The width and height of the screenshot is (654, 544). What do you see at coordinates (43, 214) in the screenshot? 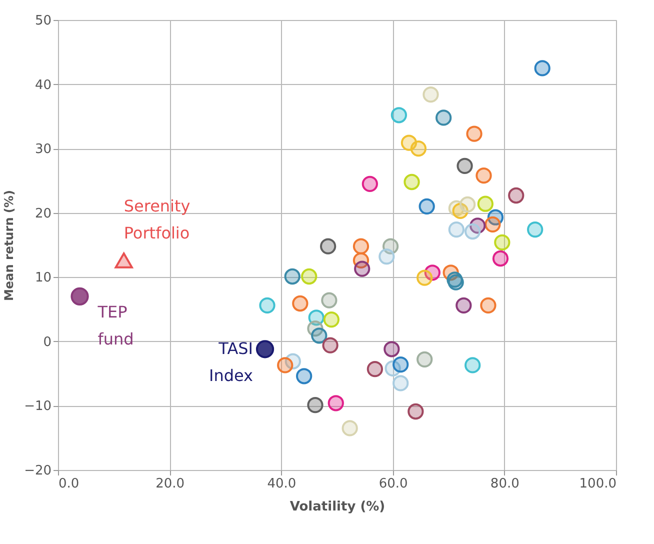
I see `y-tick-label: 20` at bounding box center [43, 214].